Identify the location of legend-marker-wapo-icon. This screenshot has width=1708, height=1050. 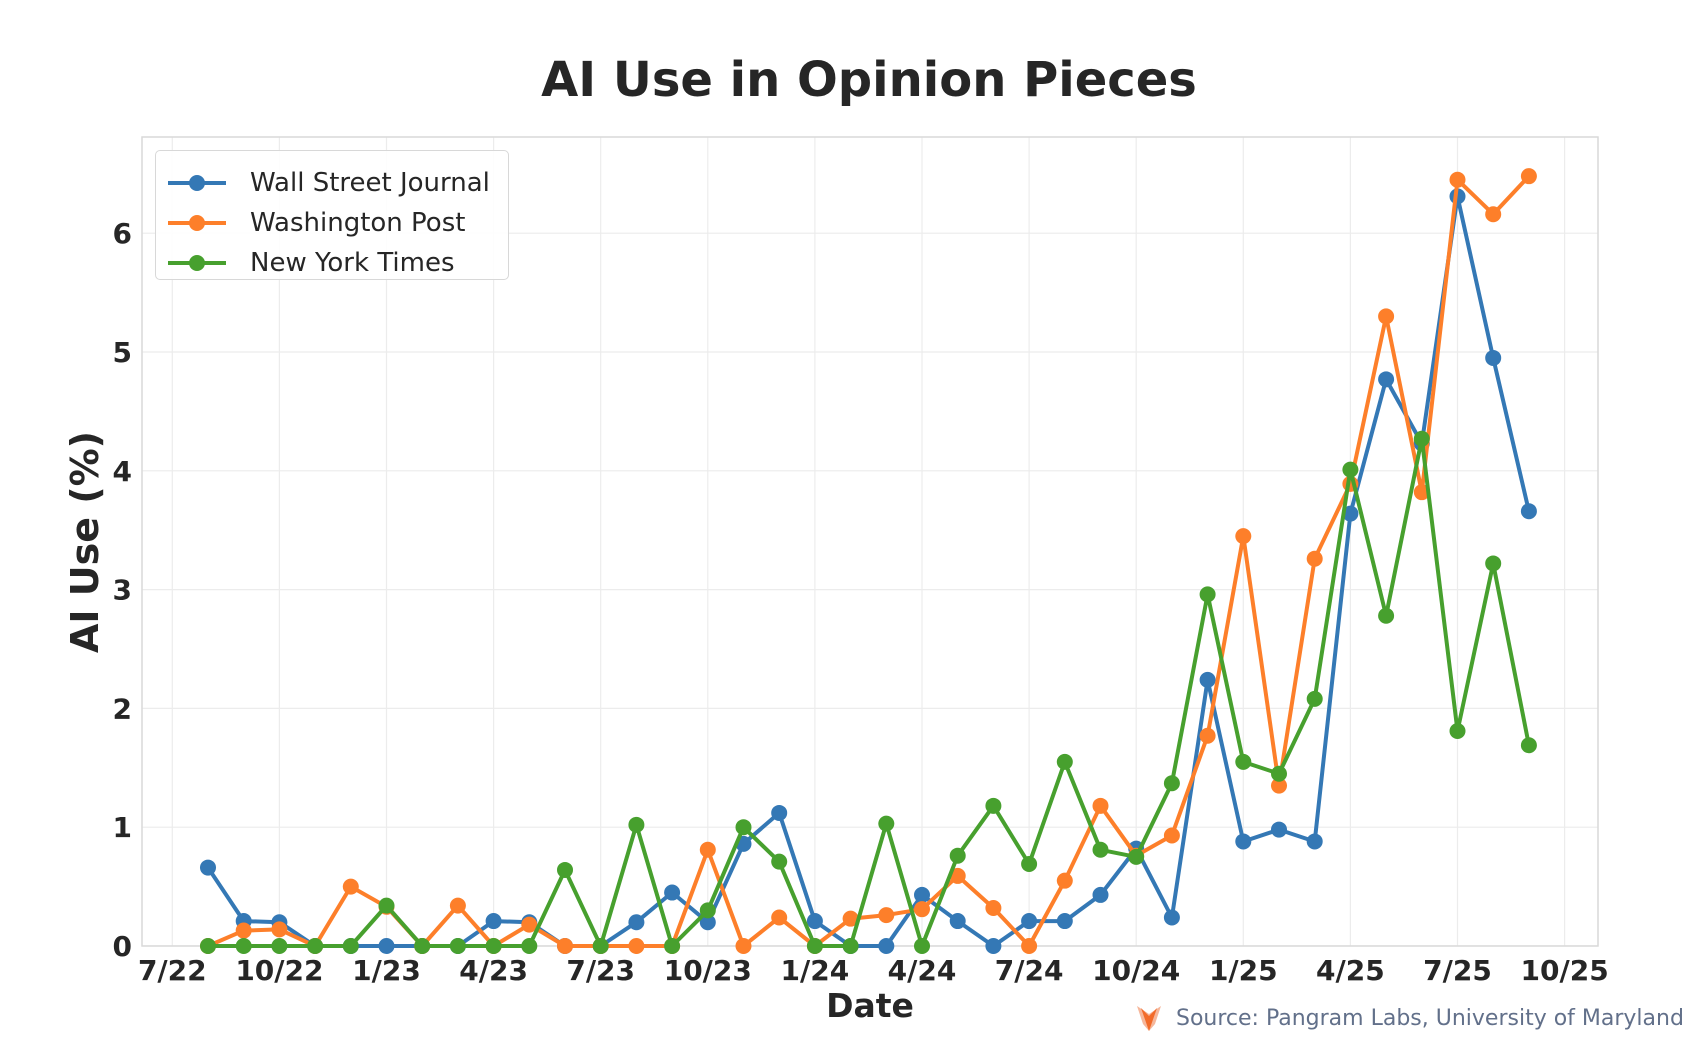
(197, 223).